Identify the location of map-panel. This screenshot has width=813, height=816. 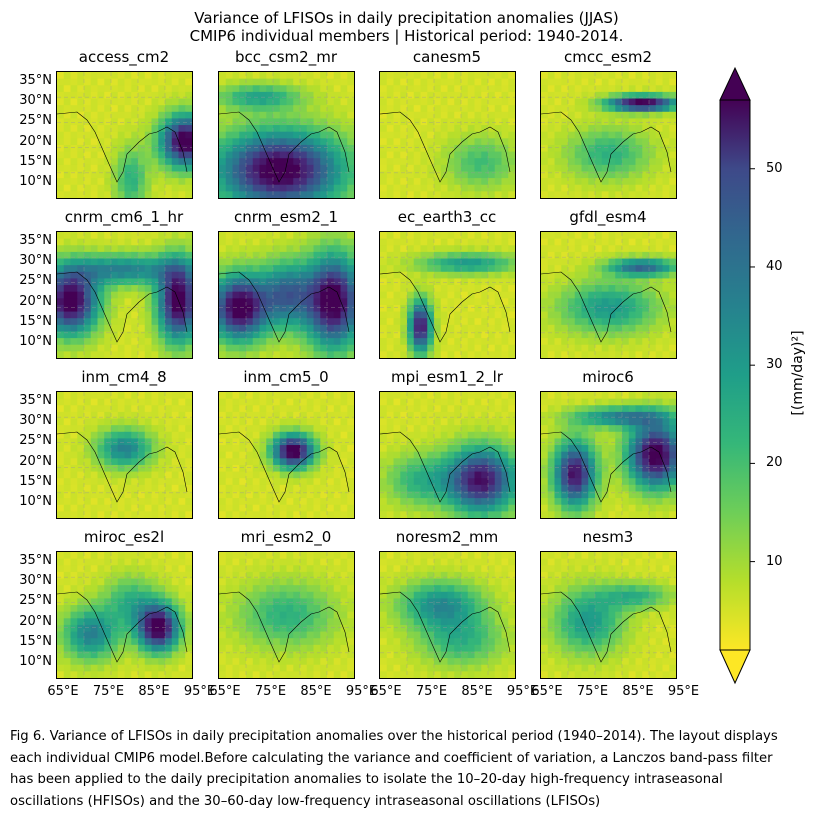
(608, 455).